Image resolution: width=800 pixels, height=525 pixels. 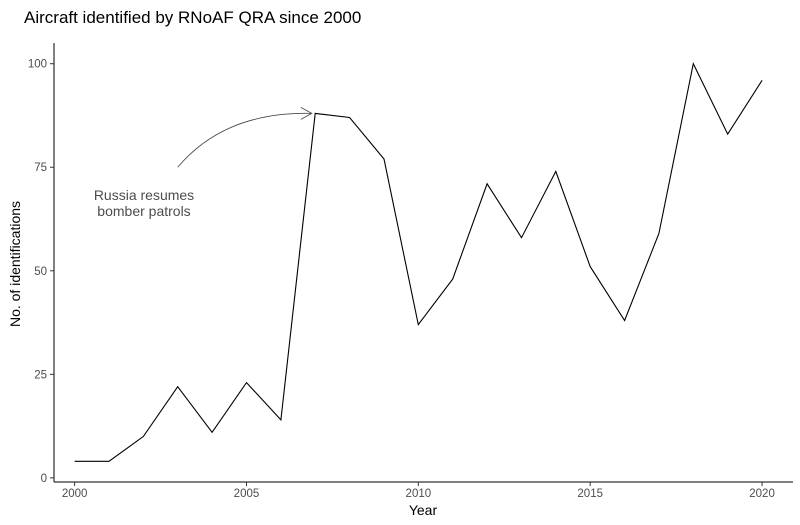 What do you see at coordinates (306, 113) in the screenshot?
I see `arrow-head-icon` at bounding box center [306, 113].